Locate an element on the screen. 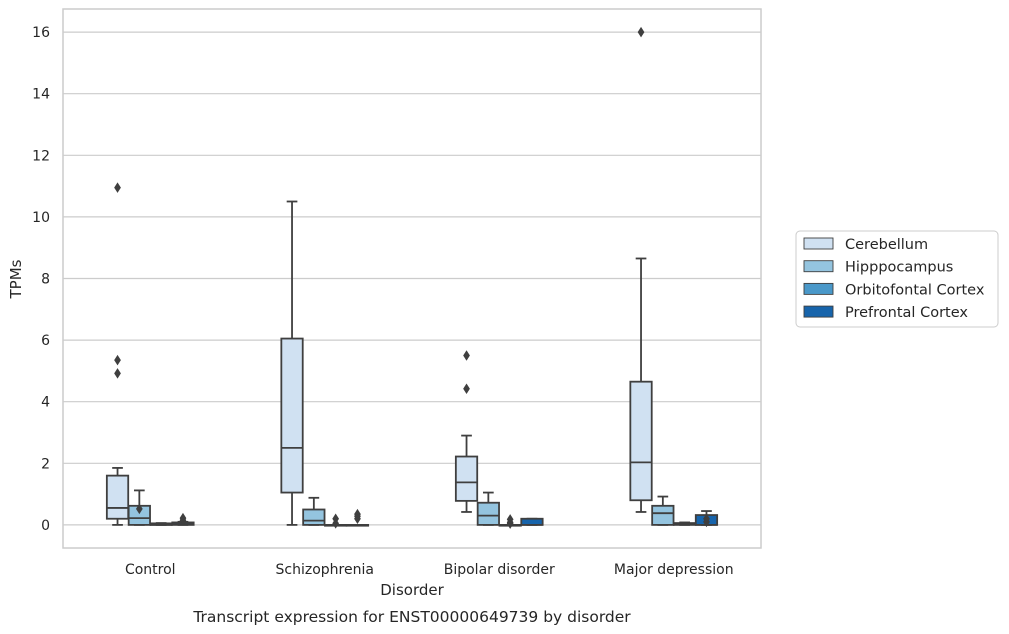 This screenshot has width=1009, height=634. y-tick-label: 16 is located at coordinates (41, 33).